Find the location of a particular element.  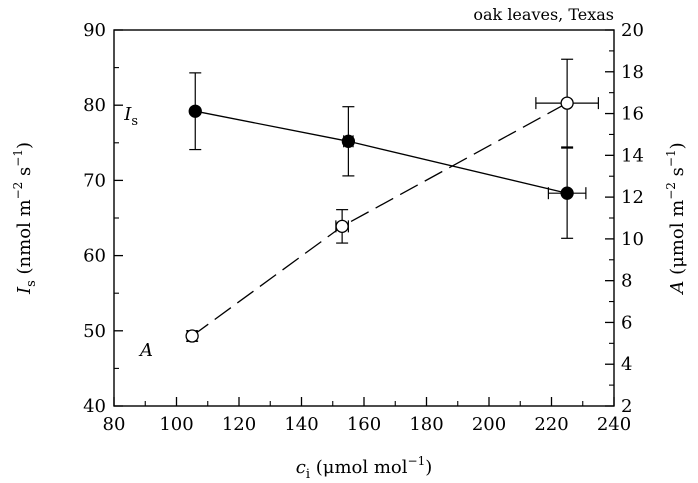

y-left-tick-label: 70 is located at coordinates (94, 180).